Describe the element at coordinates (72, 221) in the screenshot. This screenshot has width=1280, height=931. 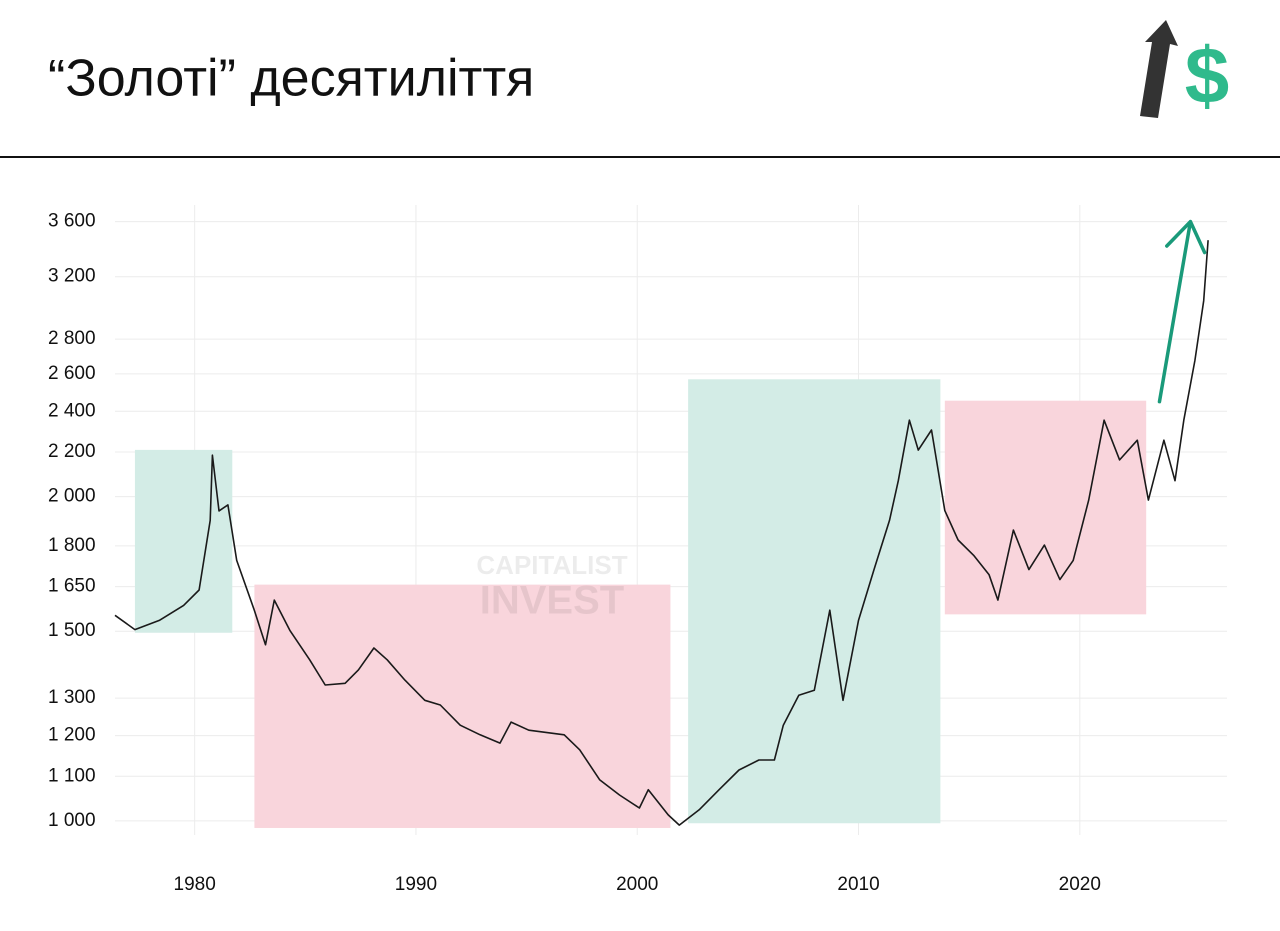
I see `y-tick-label: 3 600` at that location.